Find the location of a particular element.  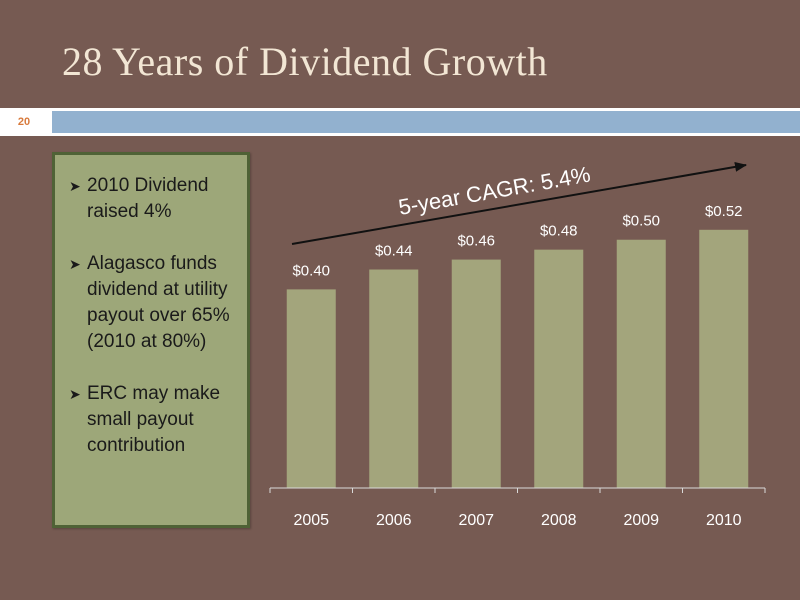

x-tick-label-2006: 2006 is located at coordinates (394, 520).